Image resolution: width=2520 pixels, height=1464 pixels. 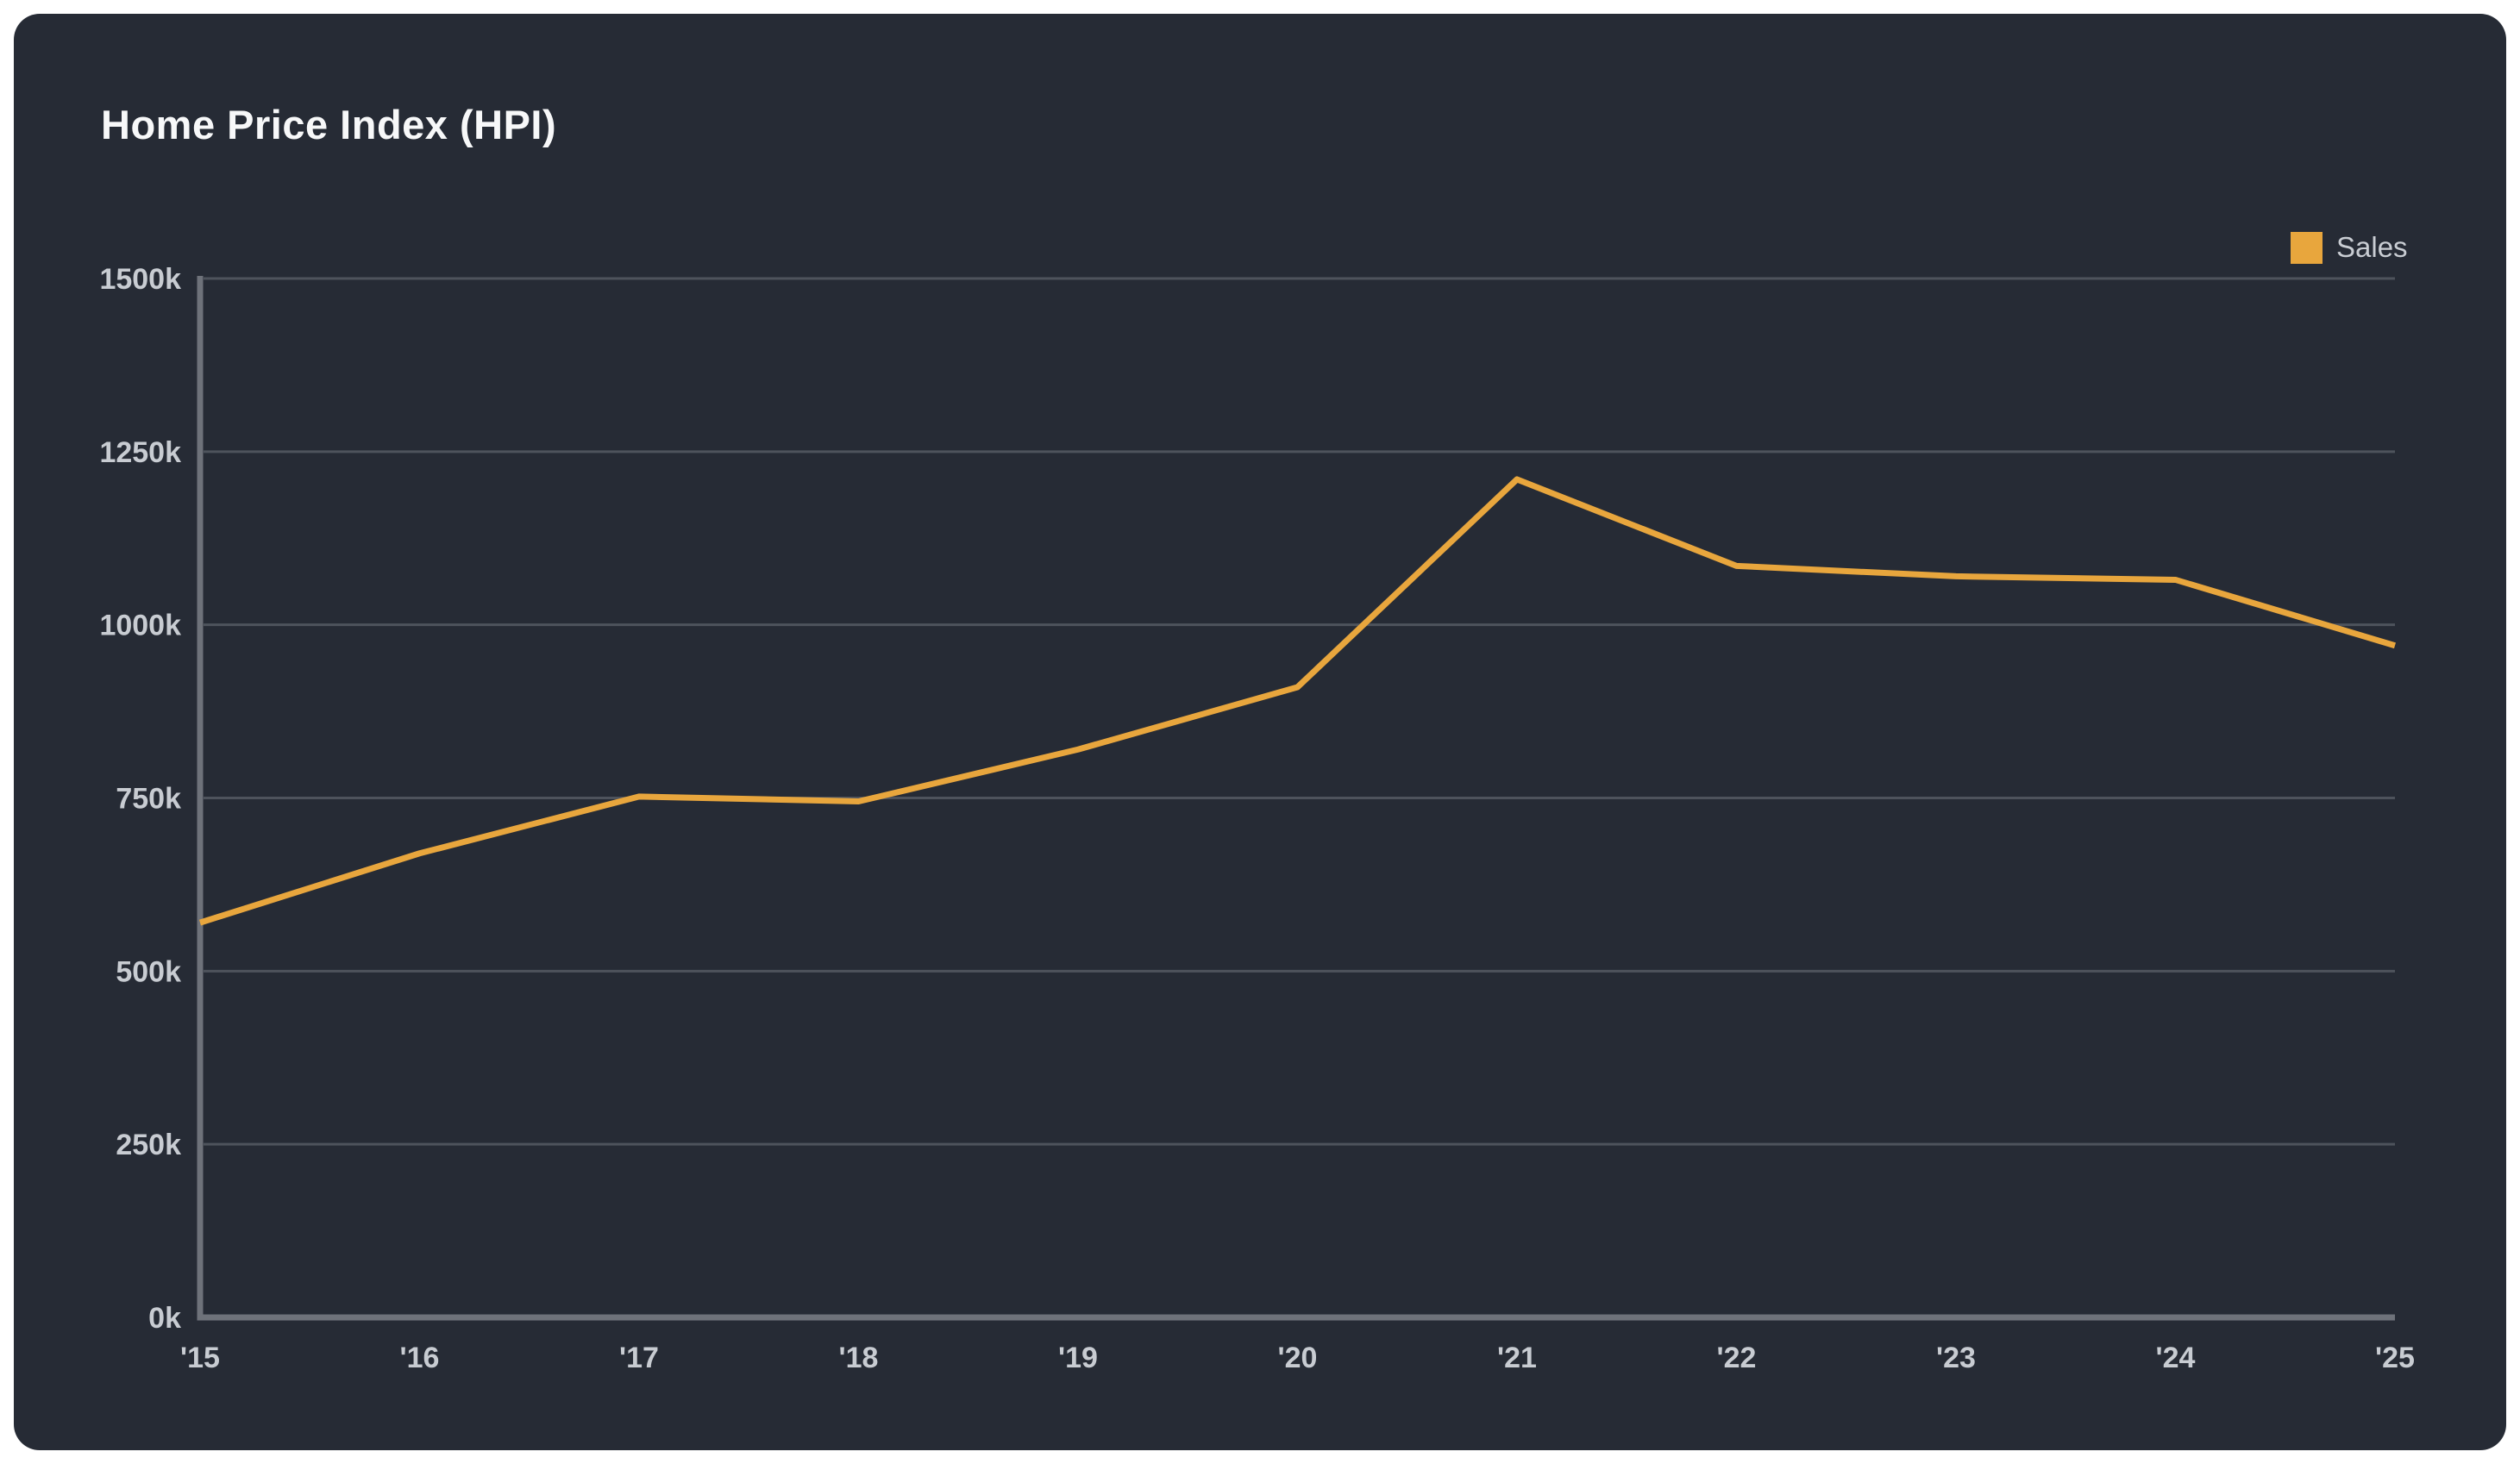 I want to click on legend-item-sales: Sales, so click(x=2349, y=247).